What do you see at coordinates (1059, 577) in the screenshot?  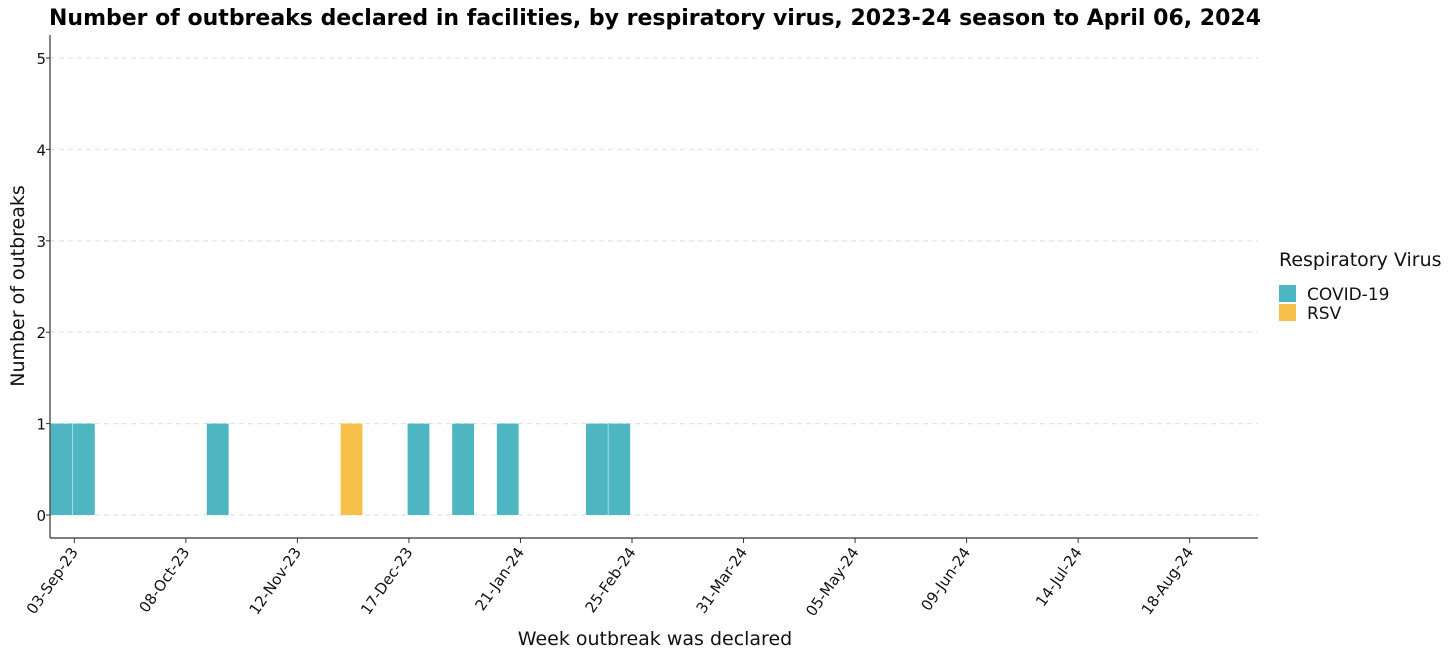 I see `x-tick-label: 14-Jul-24` at bounding box center [1059, 577].